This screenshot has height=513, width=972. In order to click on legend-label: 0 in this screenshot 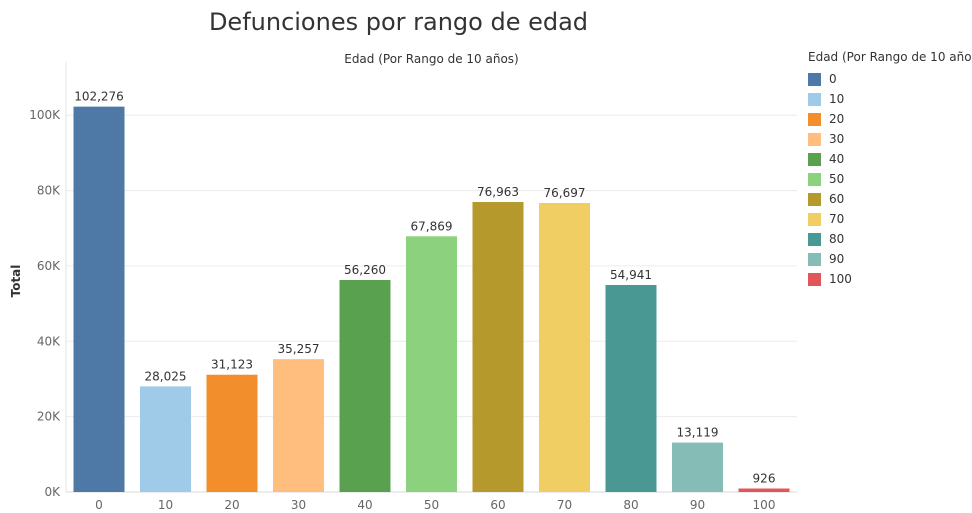, I will do `click(833, 79)`.